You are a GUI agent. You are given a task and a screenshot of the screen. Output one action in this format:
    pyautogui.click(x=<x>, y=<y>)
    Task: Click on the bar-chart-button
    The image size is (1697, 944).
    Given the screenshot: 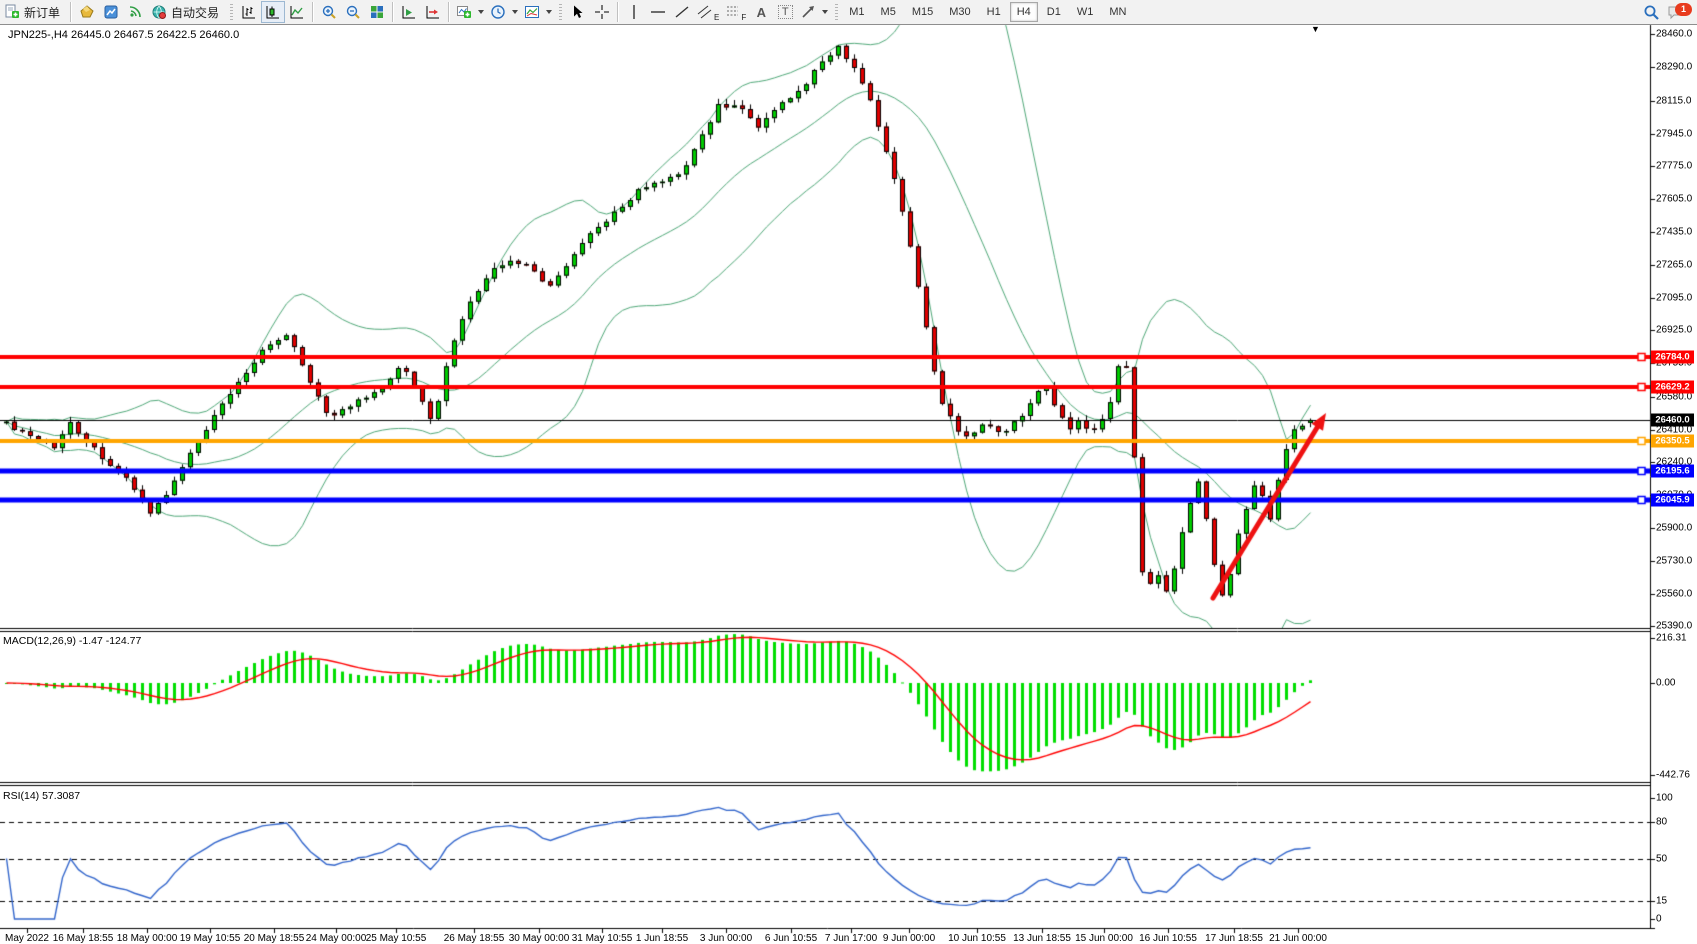 What is the action you would take?
    pyautogui.click(x=249, y=12)
    